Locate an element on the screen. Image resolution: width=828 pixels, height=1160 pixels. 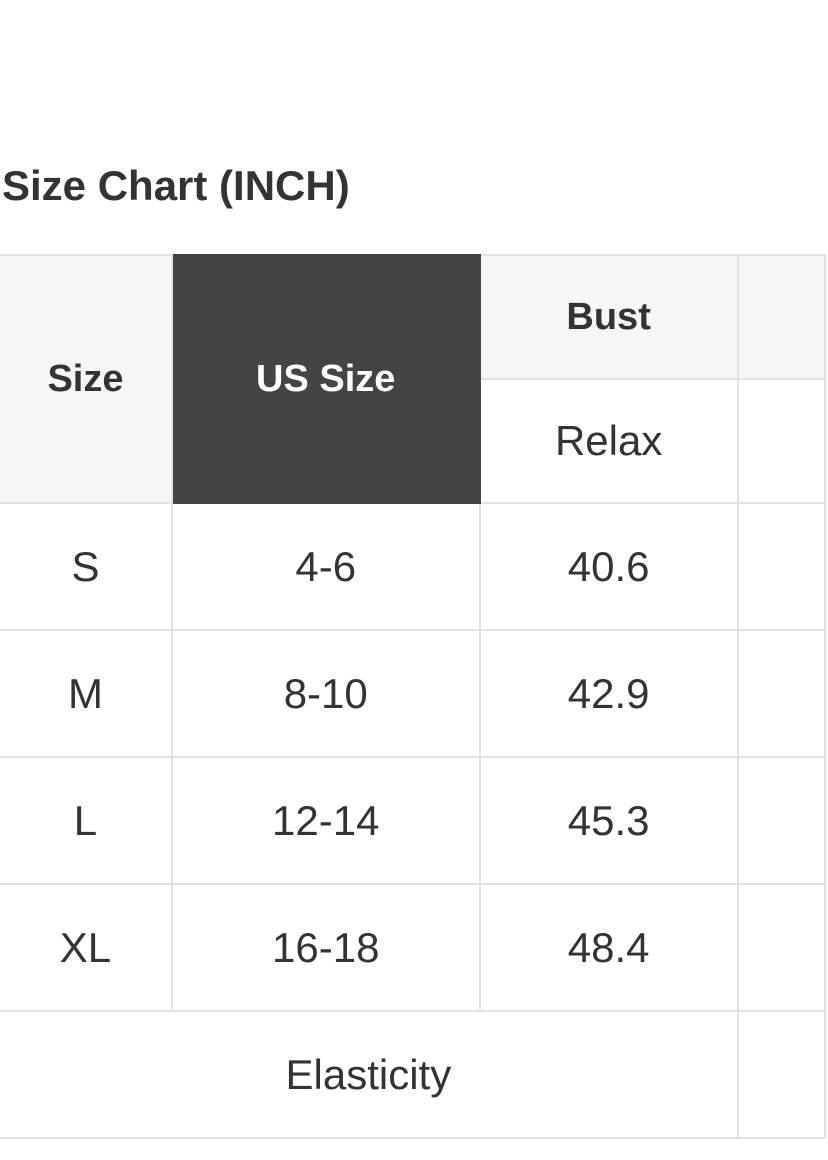
header-relax: Relax is located at coordinates (608, 441).